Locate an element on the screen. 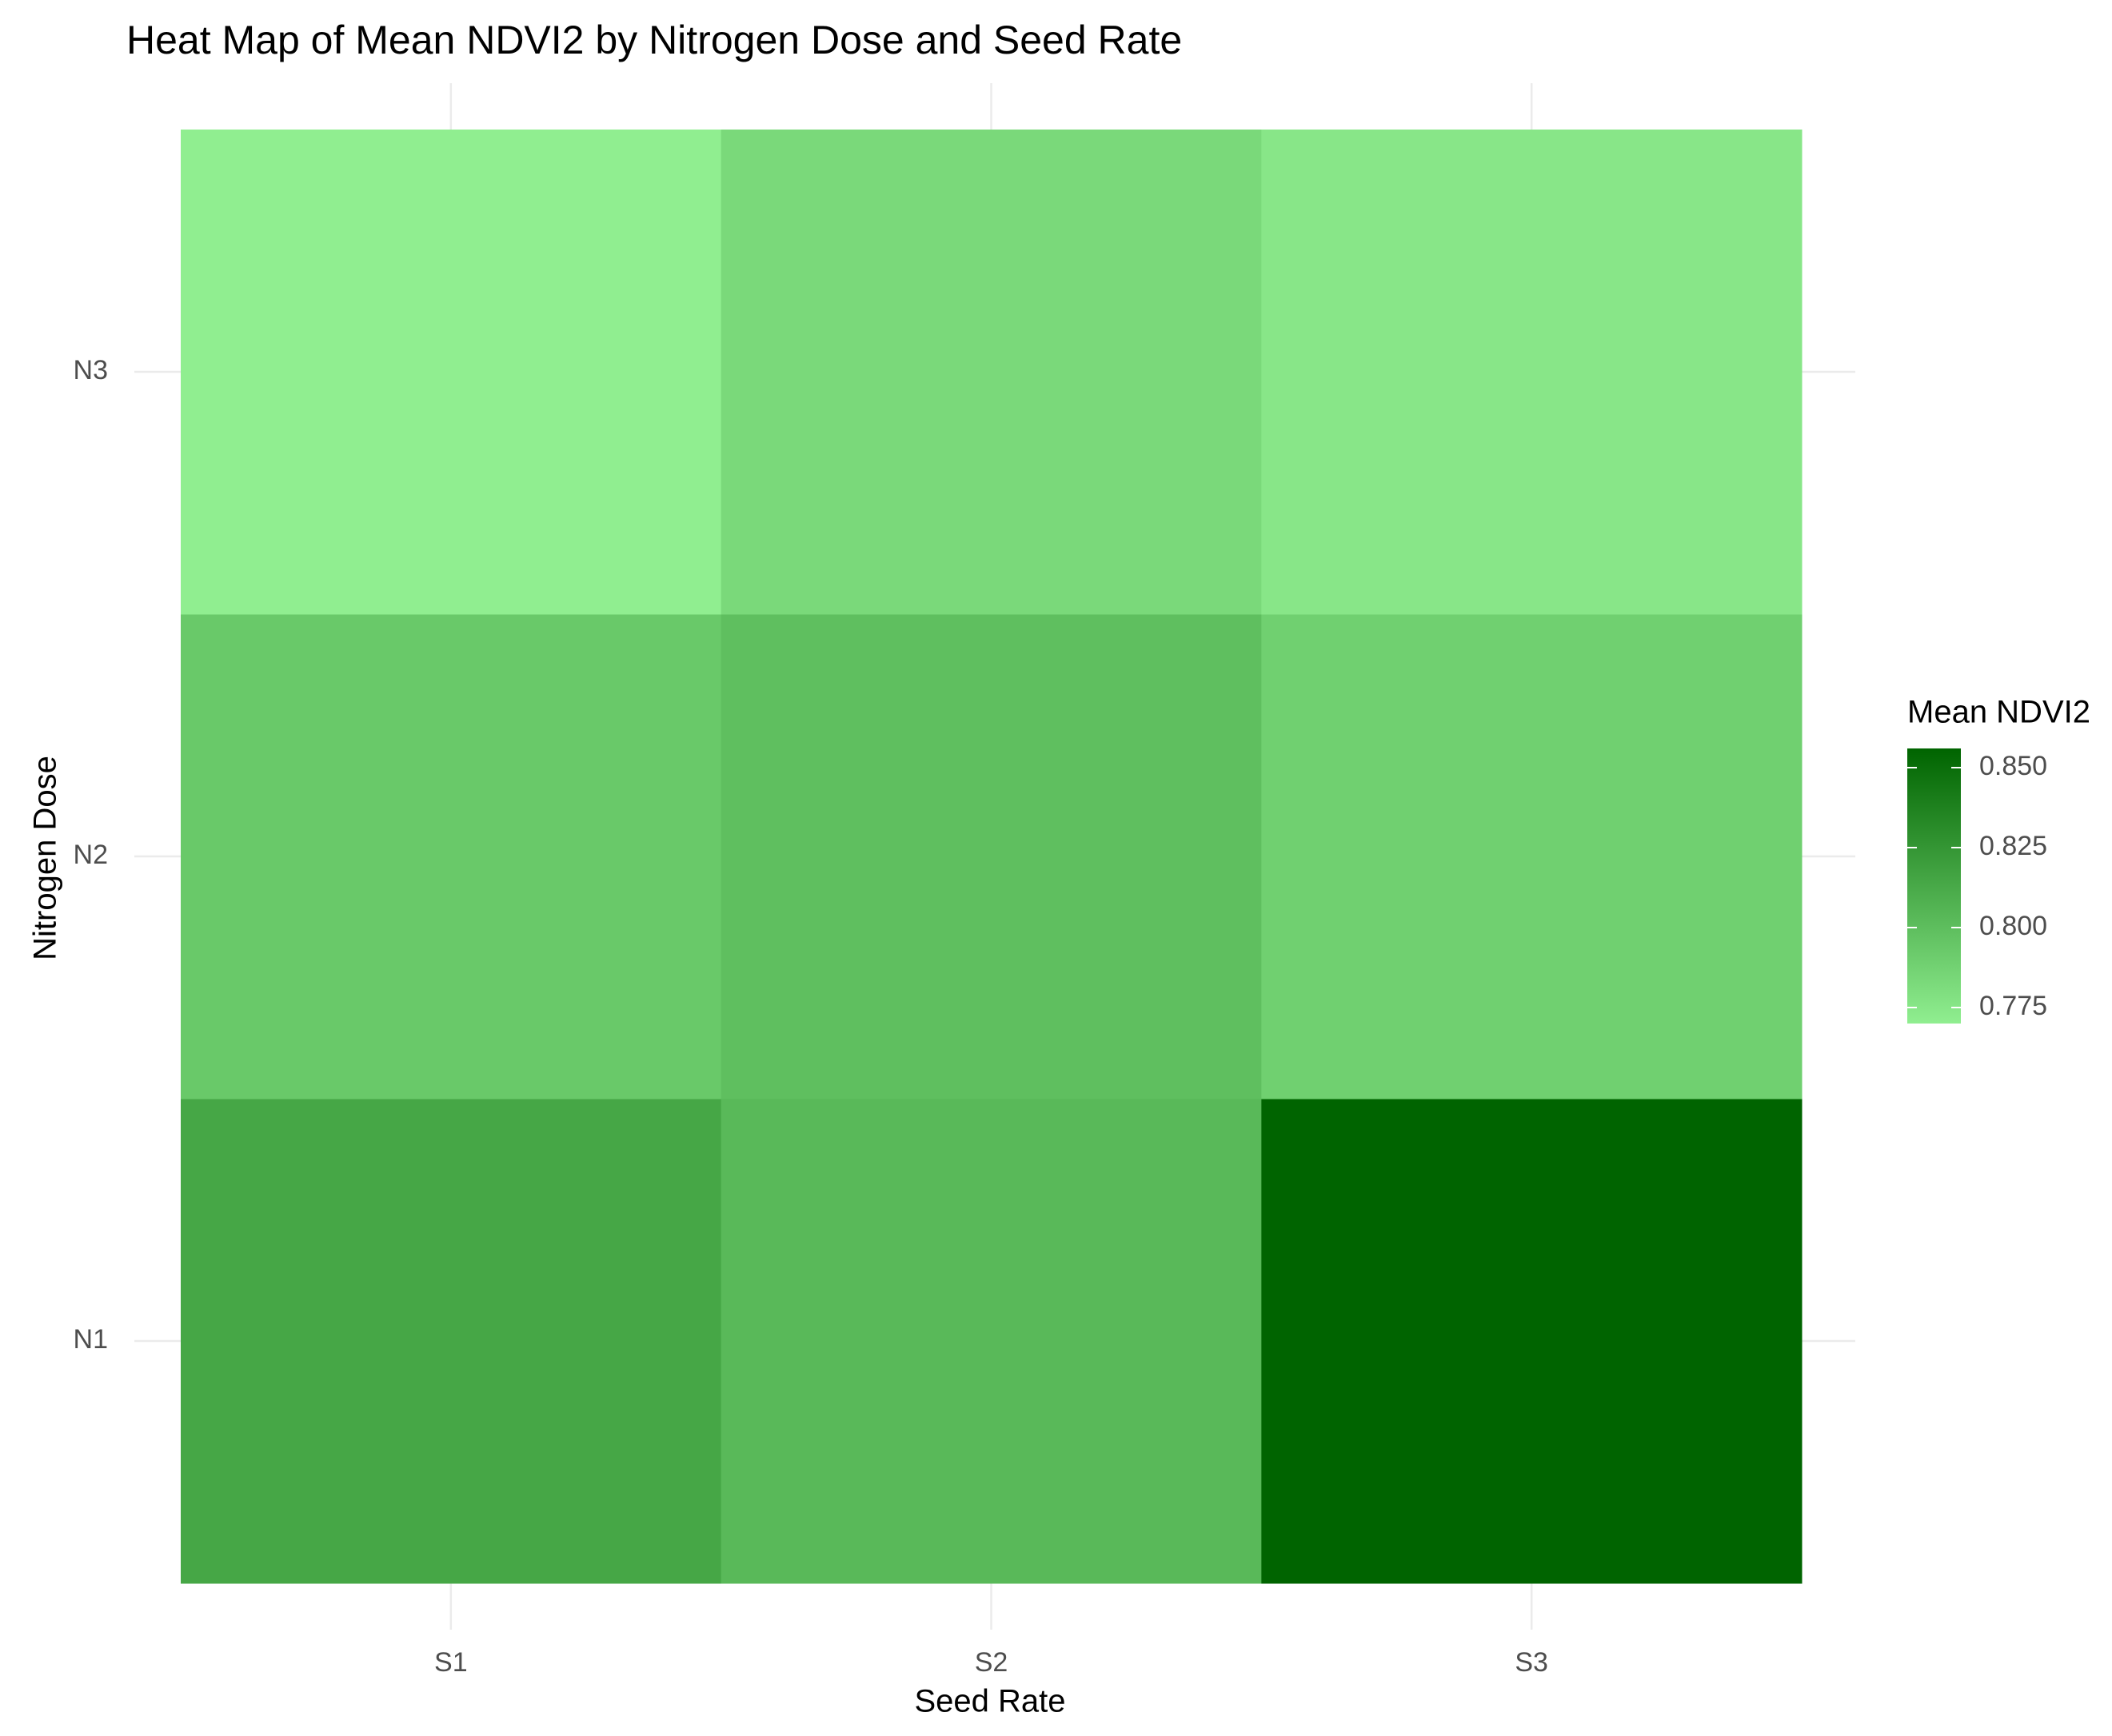 Image resolution: width=2112 pixels, height=1736 pixels. x-axis-title: Seed Rate is located at coordinates (989, 1701).